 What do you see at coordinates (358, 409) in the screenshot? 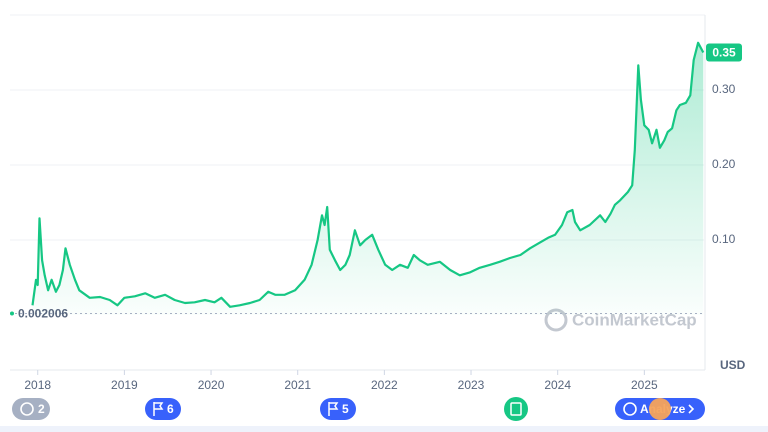
I see `toolbar: 2 6 5 Analyze` at bounding box center [358, 409].